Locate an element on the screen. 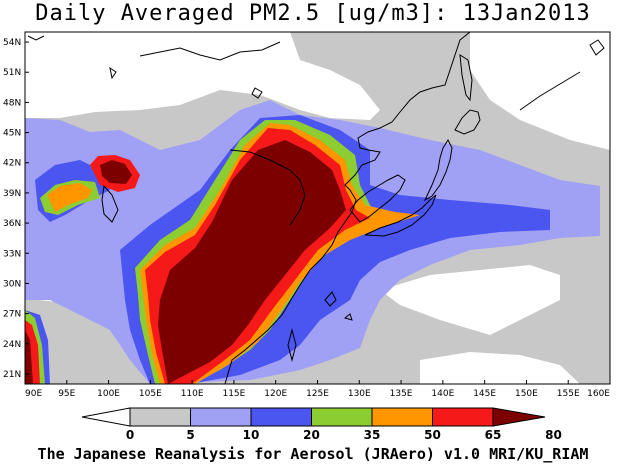 This screenshot has height=466, width=626. lat-tick-label: 54N is located at coordinates (12, 43).